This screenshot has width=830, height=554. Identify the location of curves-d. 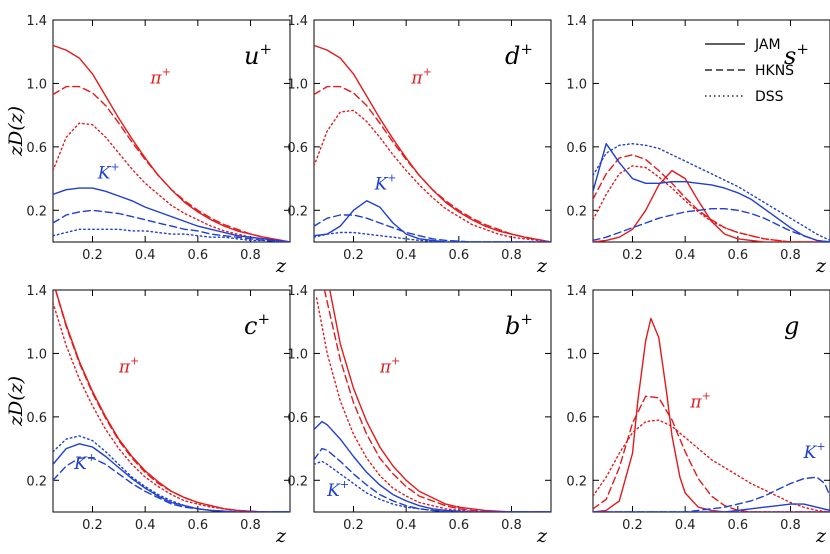
(432, 143).